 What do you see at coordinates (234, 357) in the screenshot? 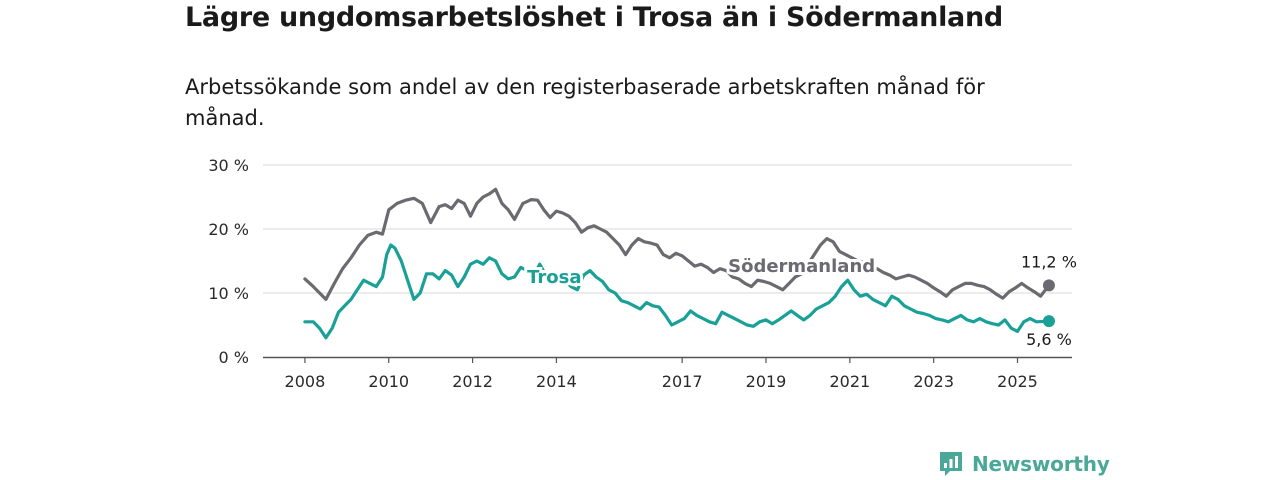
I see `y-tick-label: 0 %` at bounding box center [234, 357].